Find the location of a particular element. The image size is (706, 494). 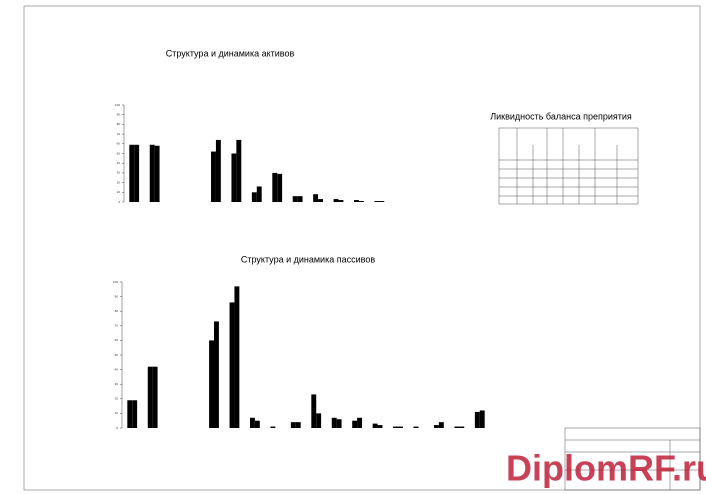

liquidity-table is located at coordinates (568, 166).